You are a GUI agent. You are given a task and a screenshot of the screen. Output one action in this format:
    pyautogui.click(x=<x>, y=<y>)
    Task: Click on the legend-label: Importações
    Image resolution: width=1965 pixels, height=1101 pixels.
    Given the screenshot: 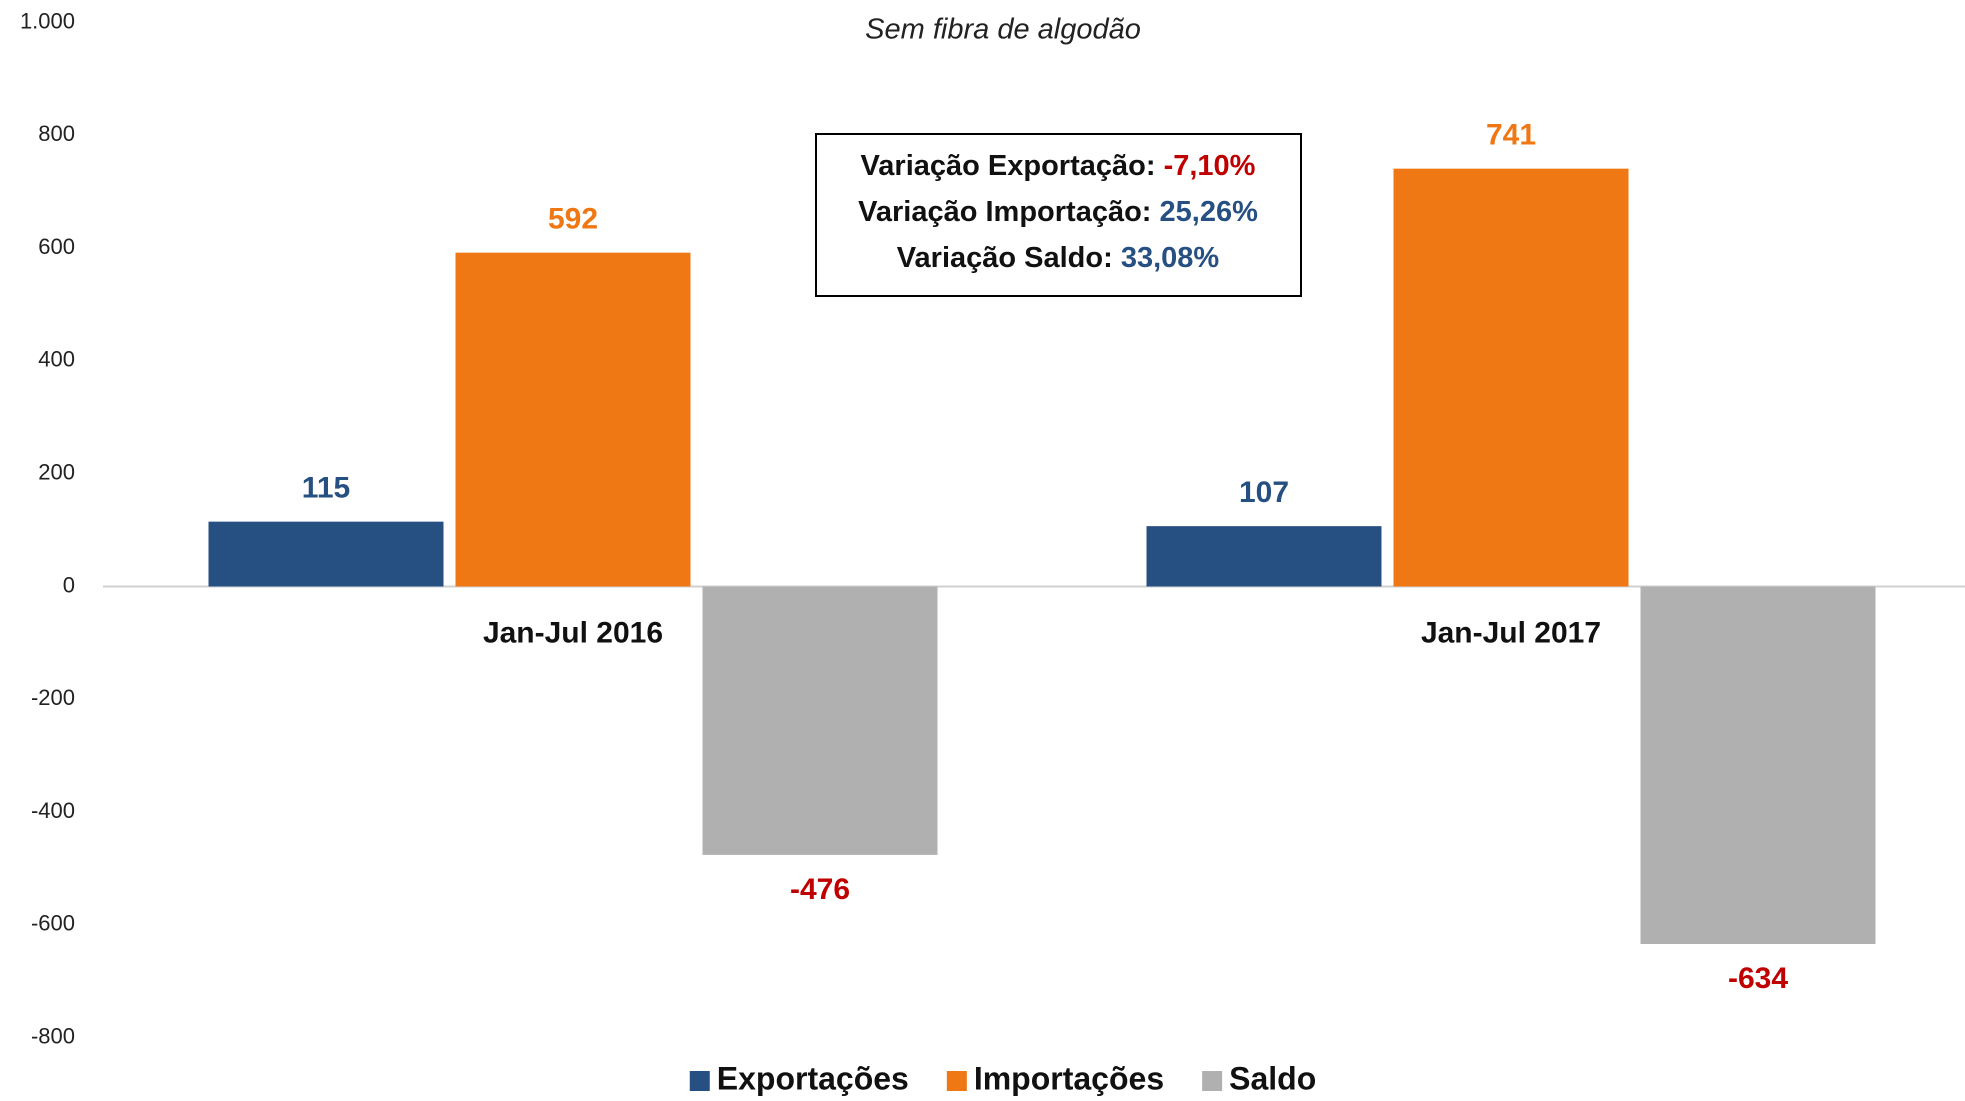 What is the action you would take?
    pyautogui.click(x=1069, y=1078)
    